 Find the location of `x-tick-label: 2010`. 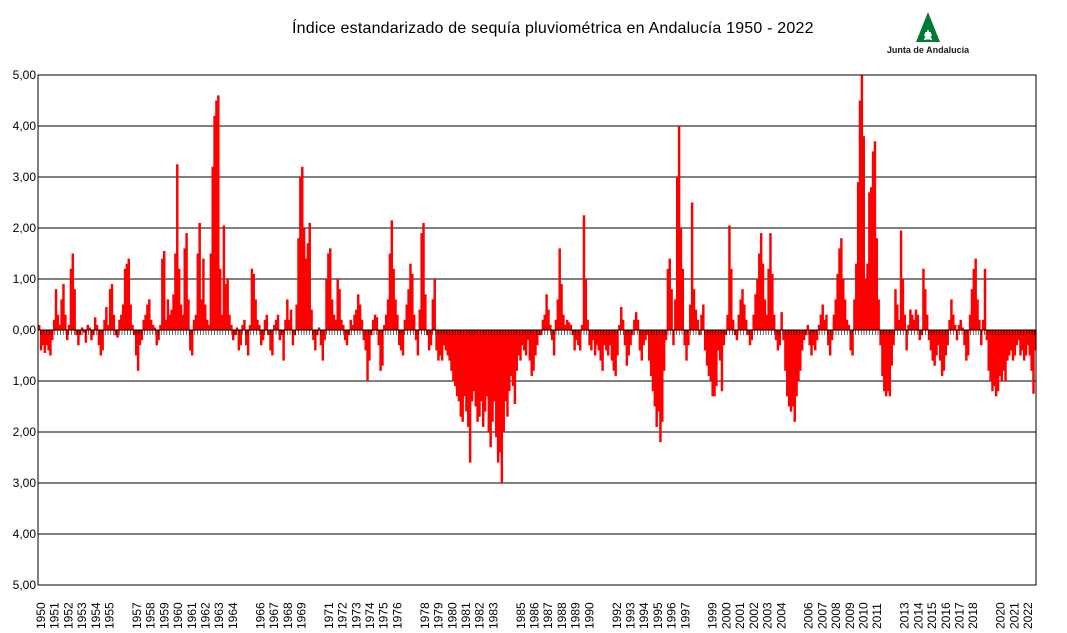

x-tick-label: 2010 is located at coordinates (864, 615).